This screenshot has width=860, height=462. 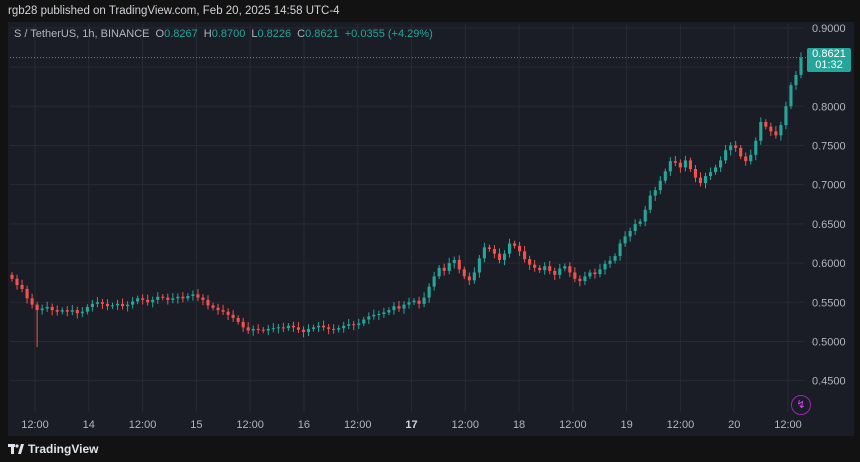 I want to click on x-tick-label: 18, so click(x=519, y=425).